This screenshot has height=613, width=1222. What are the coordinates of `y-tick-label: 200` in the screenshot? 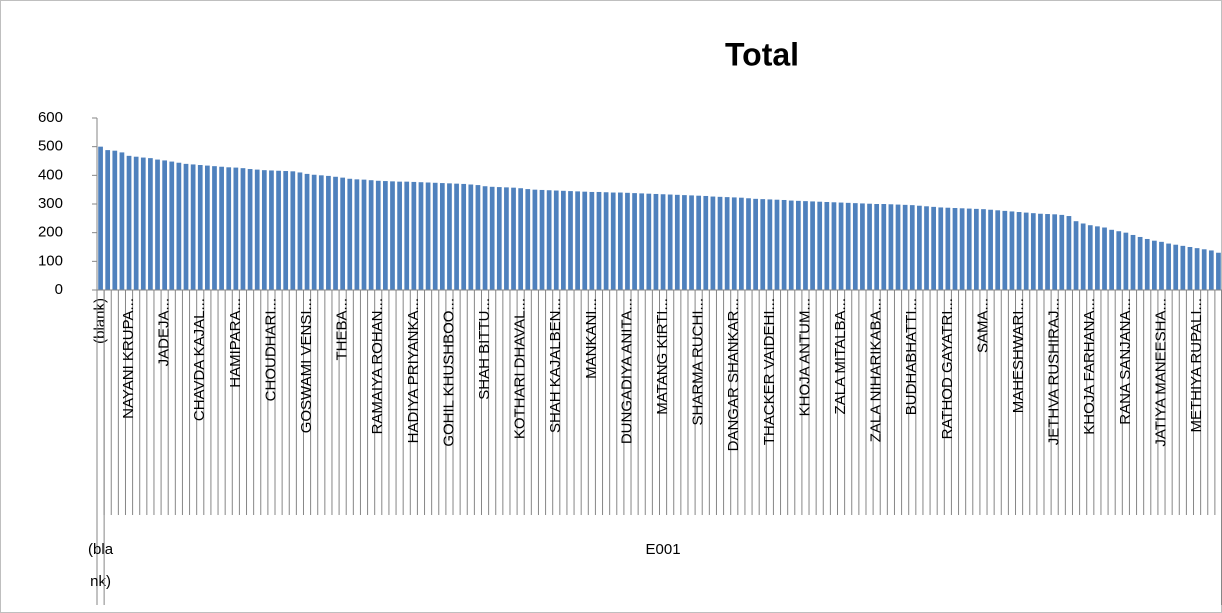 It's located at (50, 232).